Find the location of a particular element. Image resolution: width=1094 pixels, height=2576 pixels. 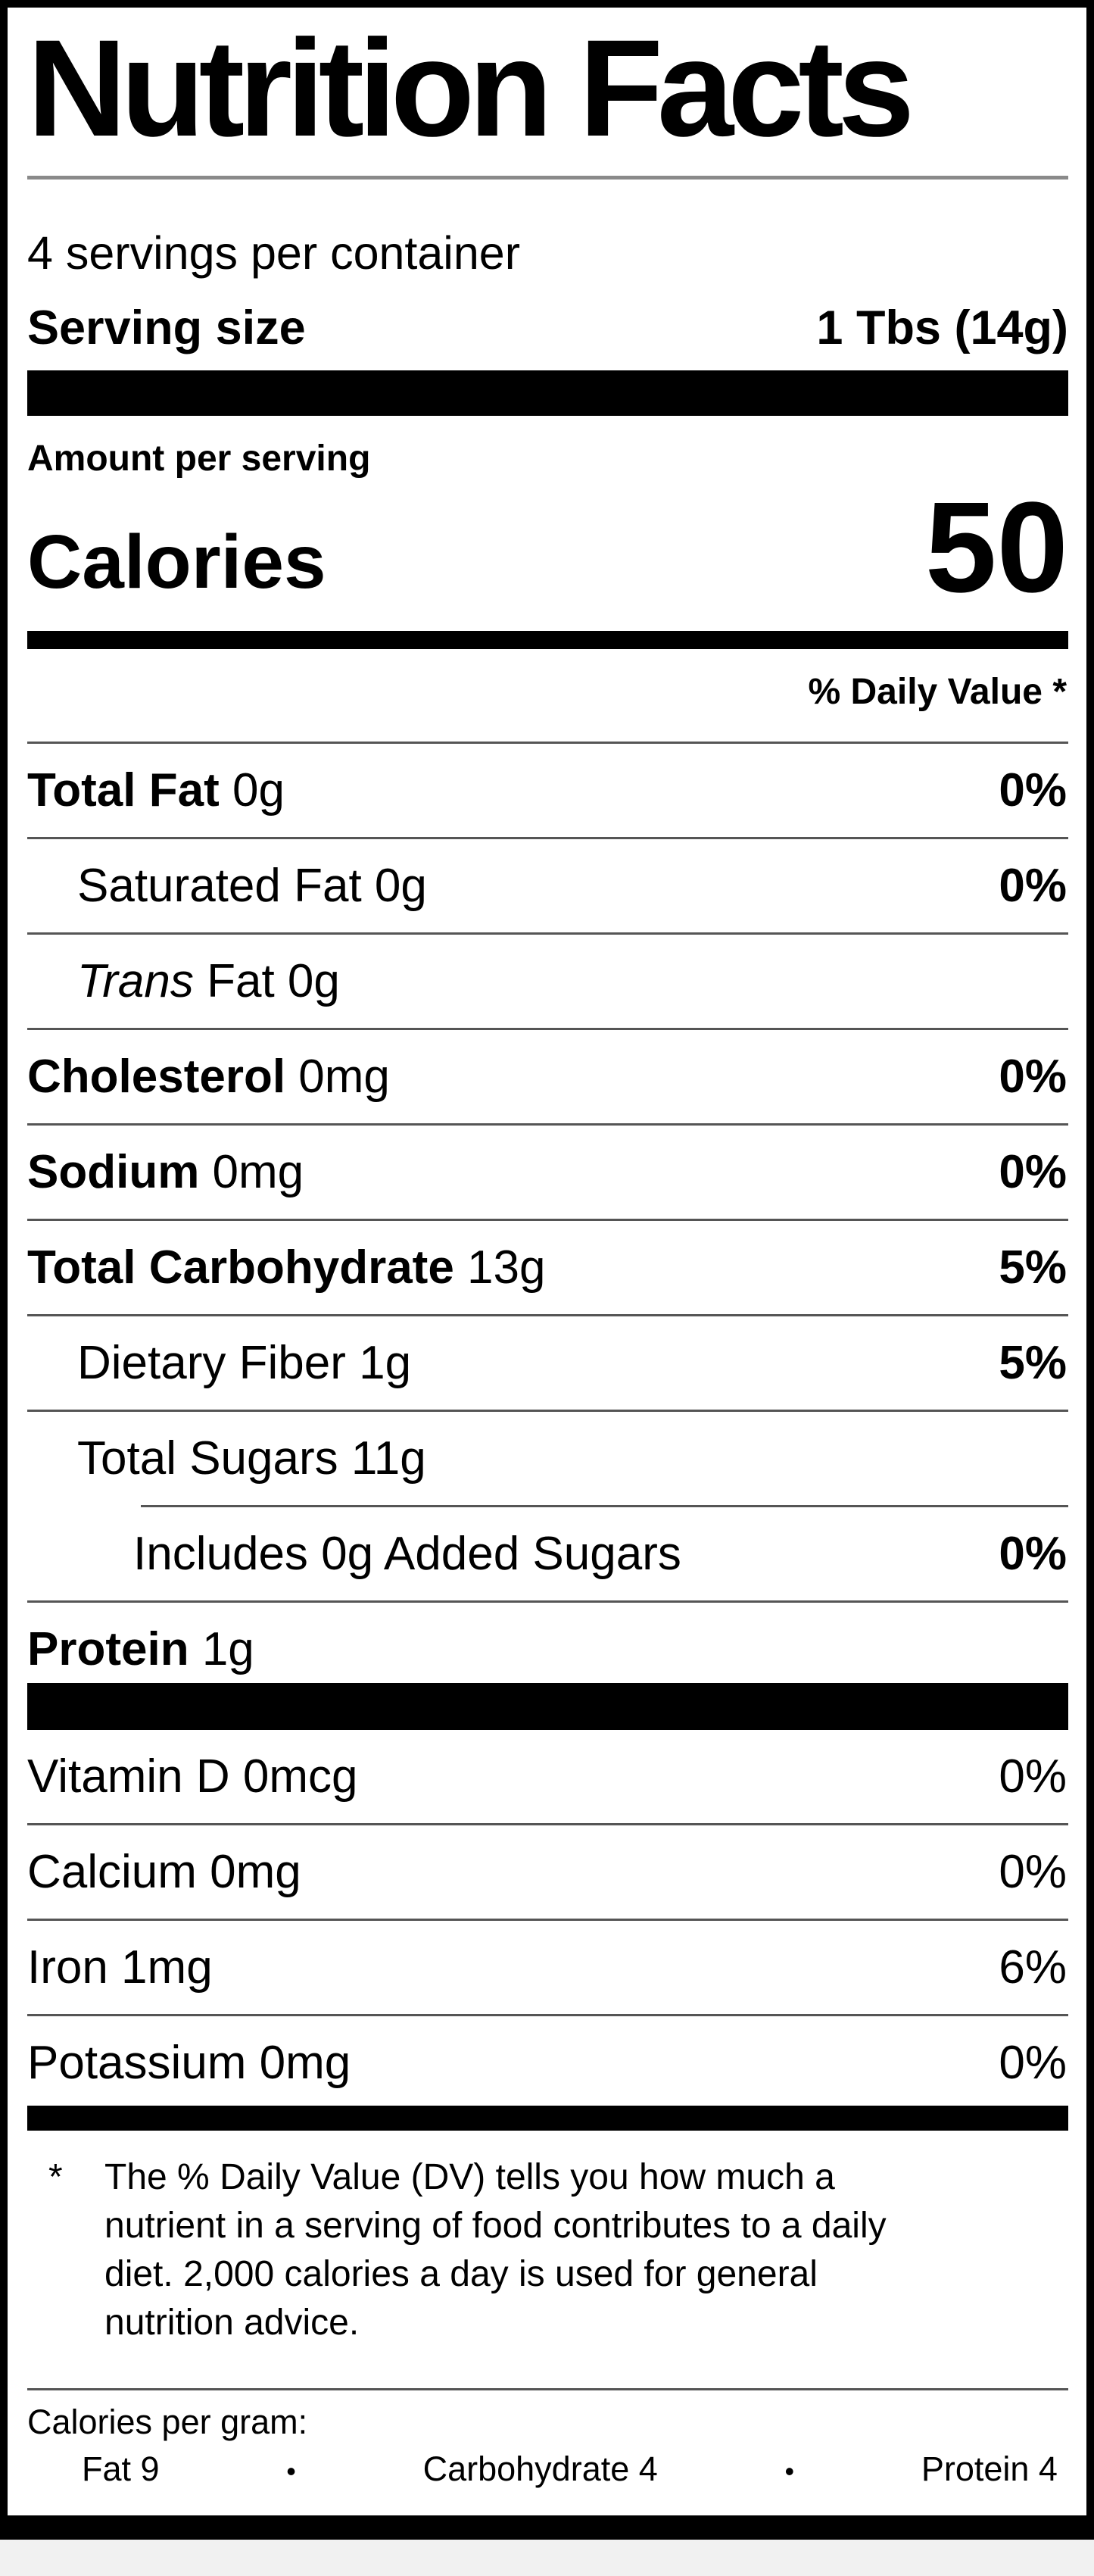

footnote-asterisk: * is located at coordinates (56, 2177).